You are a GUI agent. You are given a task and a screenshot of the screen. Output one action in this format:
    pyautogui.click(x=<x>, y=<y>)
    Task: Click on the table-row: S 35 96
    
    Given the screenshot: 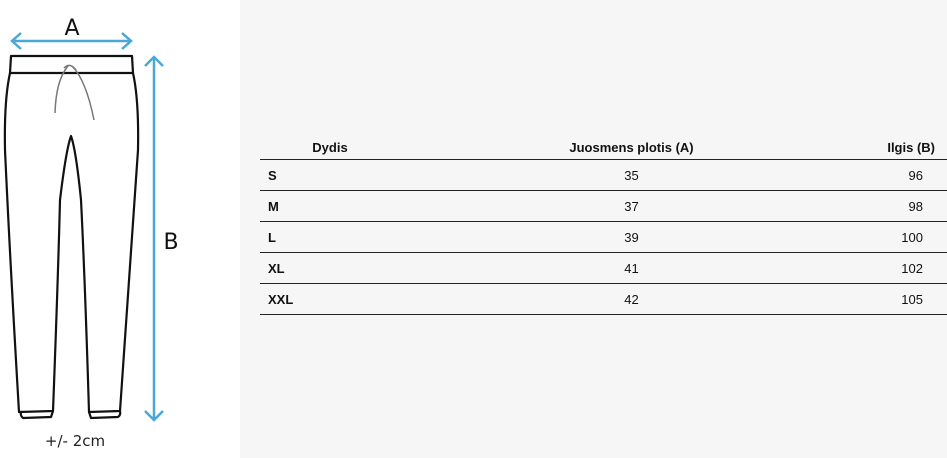 What is the action you would take?
    pyautogui.click(x=603, y=175)
    